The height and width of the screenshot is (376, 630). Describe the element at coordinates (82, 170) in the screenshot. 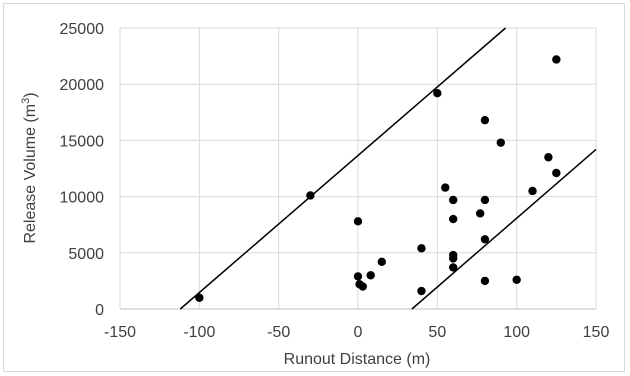

I see `y-tick-labels: 0 5000 10000 15000 20000 25000` at that location.